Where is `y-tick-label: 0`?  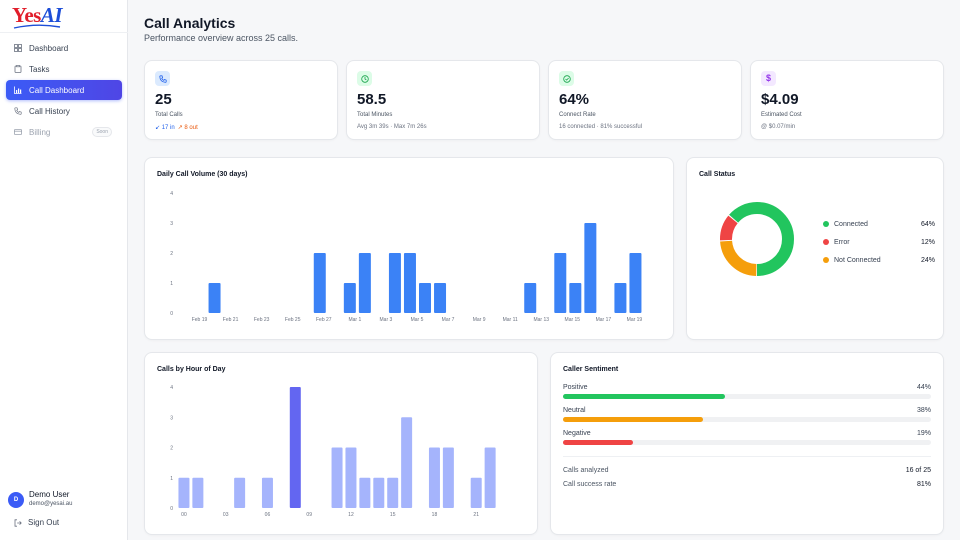
y-tick-label: 0 is located at coordinates (171, 314).